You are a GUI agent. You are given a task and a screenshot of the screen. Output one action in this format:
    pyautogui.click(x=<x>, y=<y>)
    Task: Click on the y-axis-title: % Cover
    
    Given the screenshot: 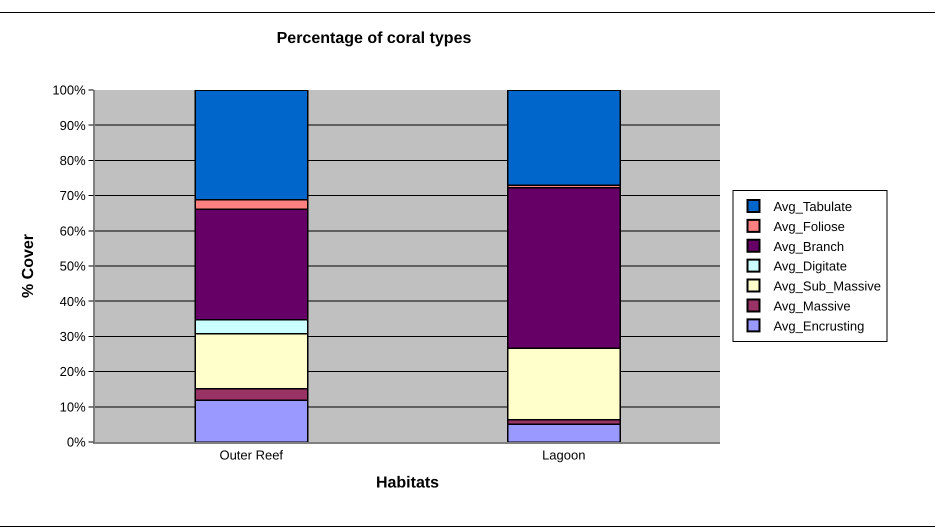 What is the action you would take?
    pyautogui.click(x=28, y=266)
    